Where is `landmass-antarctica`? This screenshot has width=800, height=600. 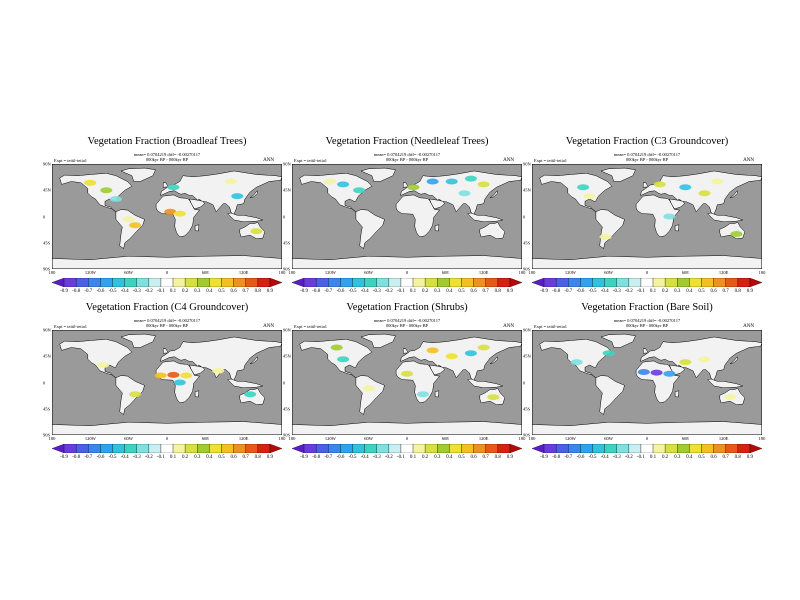 landmass-antarctica is located at coordinates (647, 428).